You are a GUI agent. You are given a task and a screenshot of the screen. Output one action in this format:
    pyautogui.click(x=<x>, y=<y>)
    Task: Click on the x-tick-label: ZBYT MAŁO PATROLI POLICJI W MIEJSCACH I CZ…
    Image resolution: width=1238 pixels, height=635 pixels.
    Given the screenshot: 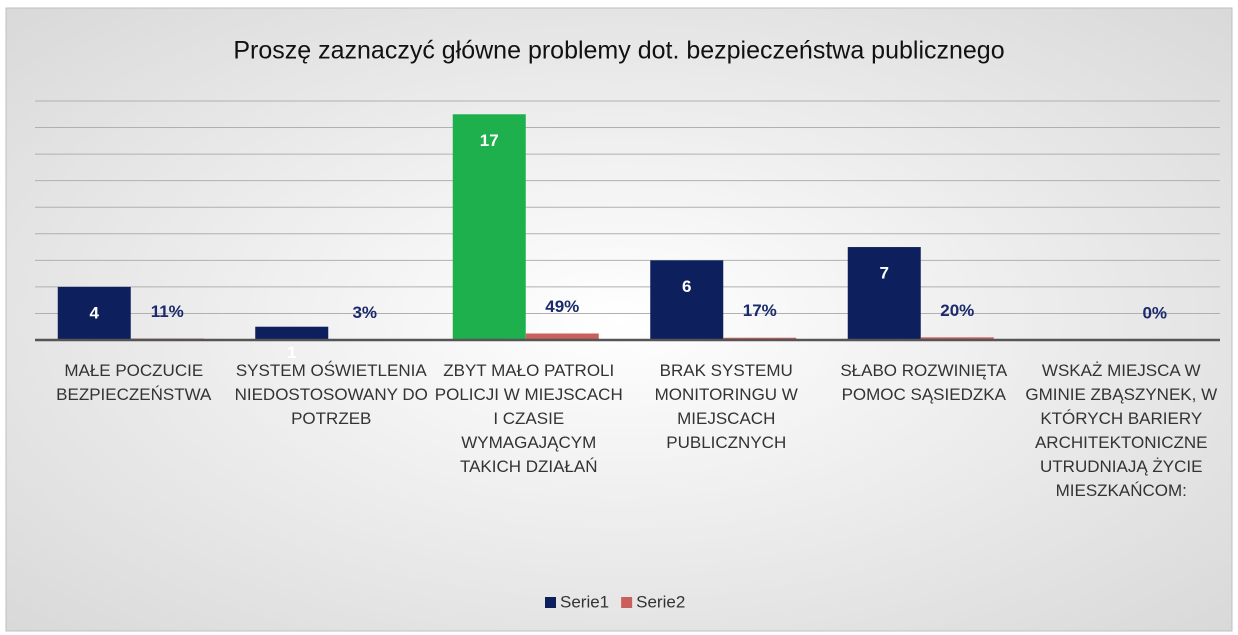 What is the action you would take?
    pyautogui.click(x=529, y=418)
    